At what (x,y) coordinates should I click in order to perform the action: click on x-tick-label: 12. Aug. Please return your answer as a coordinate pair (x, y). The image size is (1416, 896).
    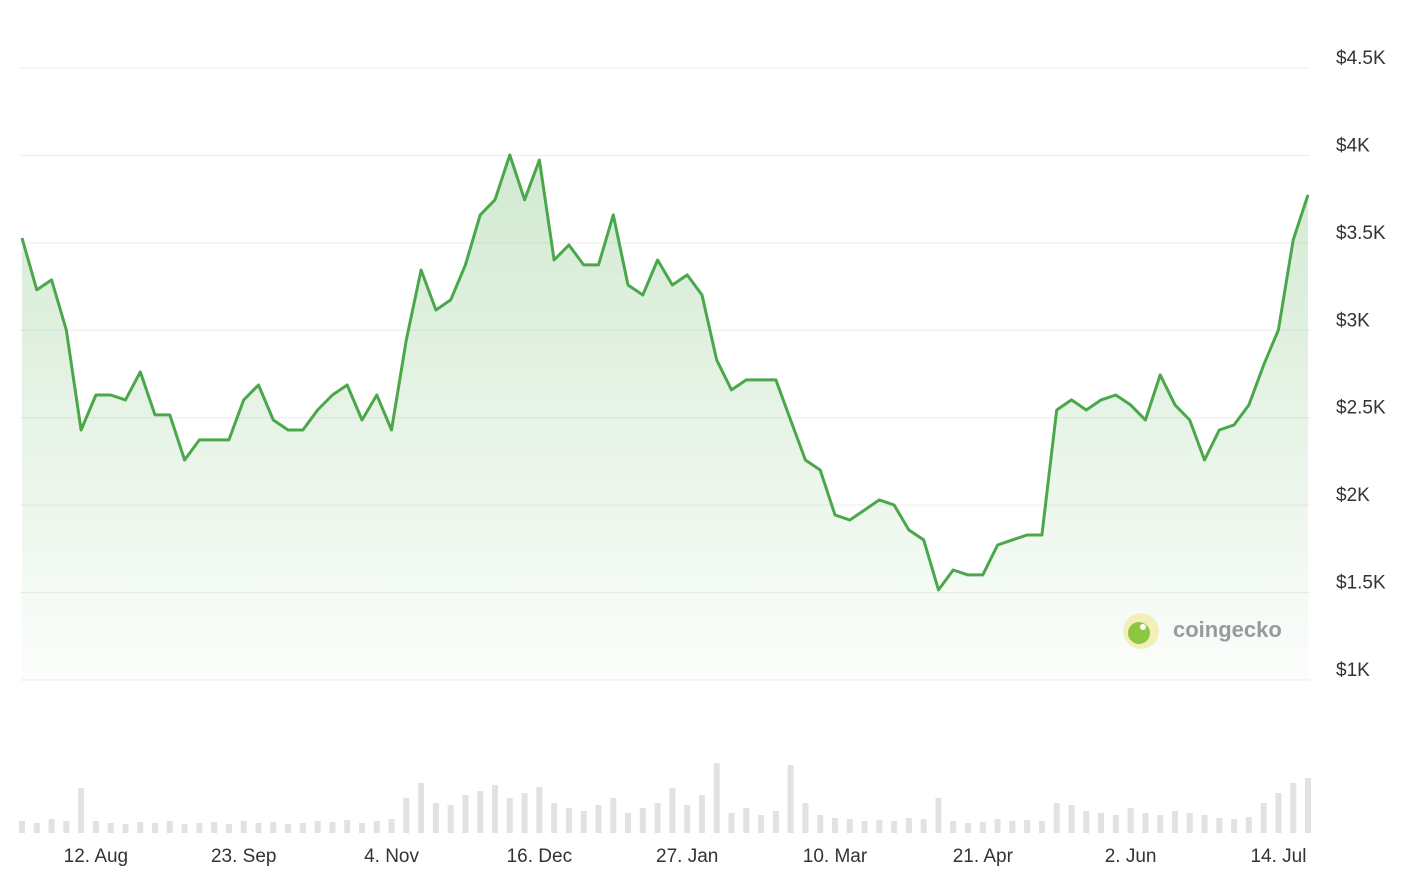
    Looking at the image, I should click on (96, 856).